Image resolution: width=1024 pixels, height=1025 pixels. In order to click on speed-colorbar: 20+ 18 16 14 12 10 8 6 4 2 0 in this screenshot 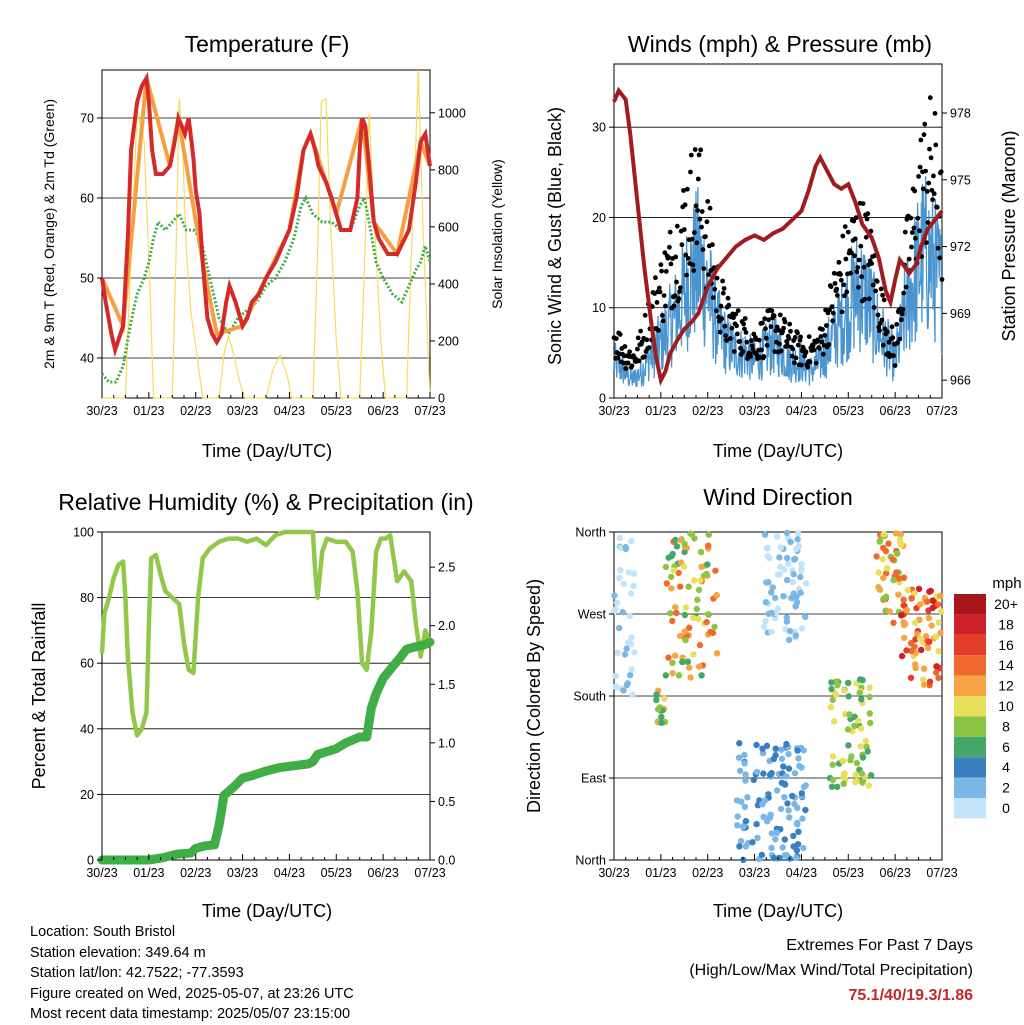, I will do `click(986, 706)`.